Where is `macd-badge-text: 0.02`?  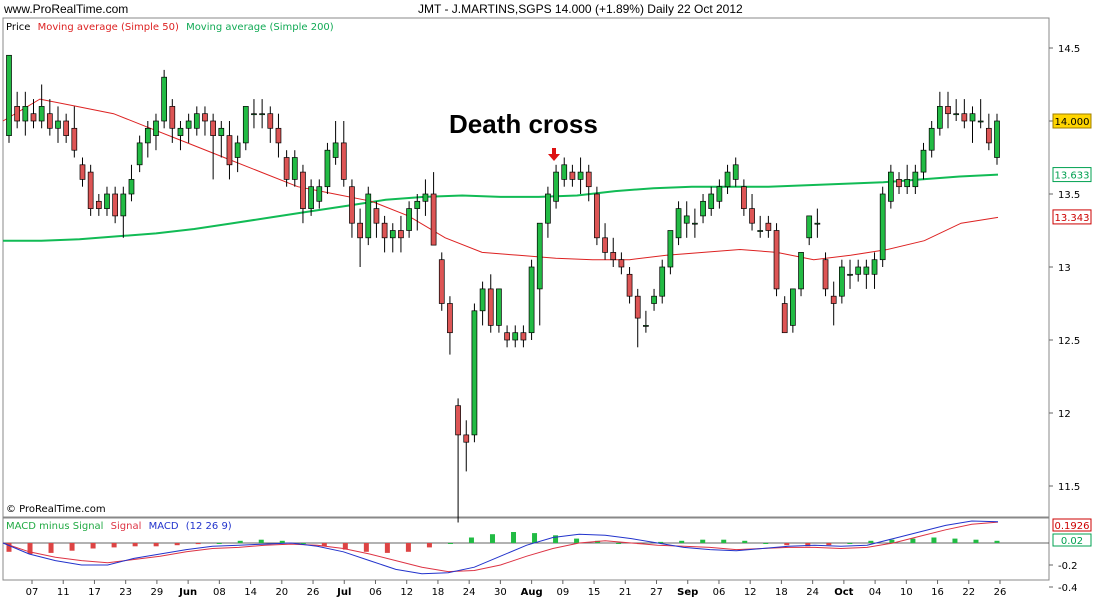 macd-badge-text: 0.02 is located at coordinates (1072, 541).